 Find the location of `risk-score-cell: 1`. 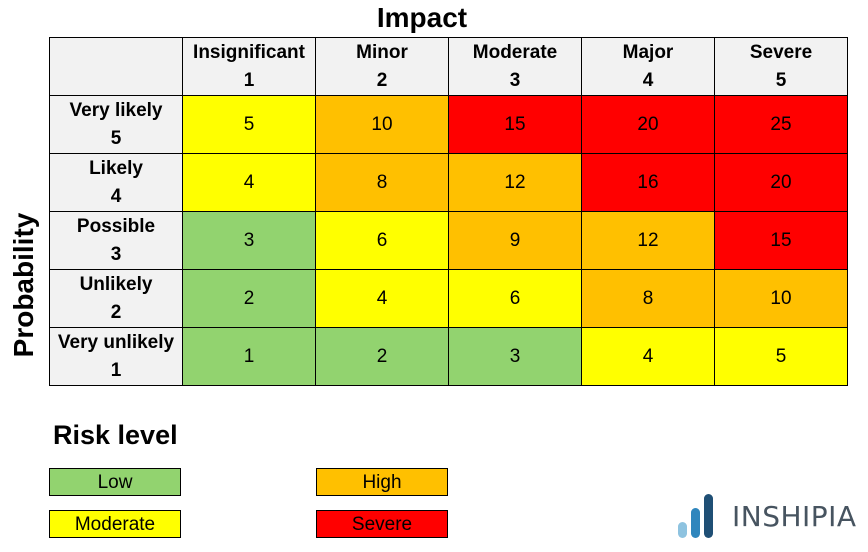

risk-score-cell: 1 is located at coordinates (249, 356).